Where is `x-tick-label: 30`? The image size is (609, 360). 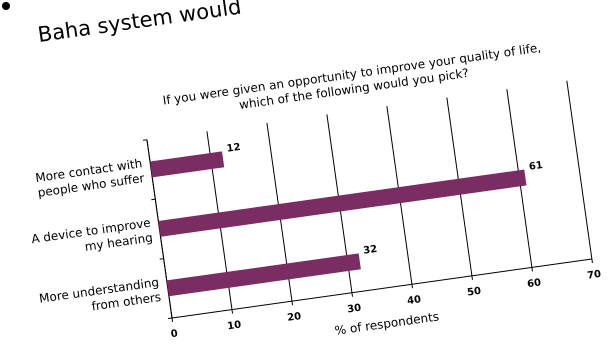 x-tick-label: 30 is located at coordinates (354, 309).